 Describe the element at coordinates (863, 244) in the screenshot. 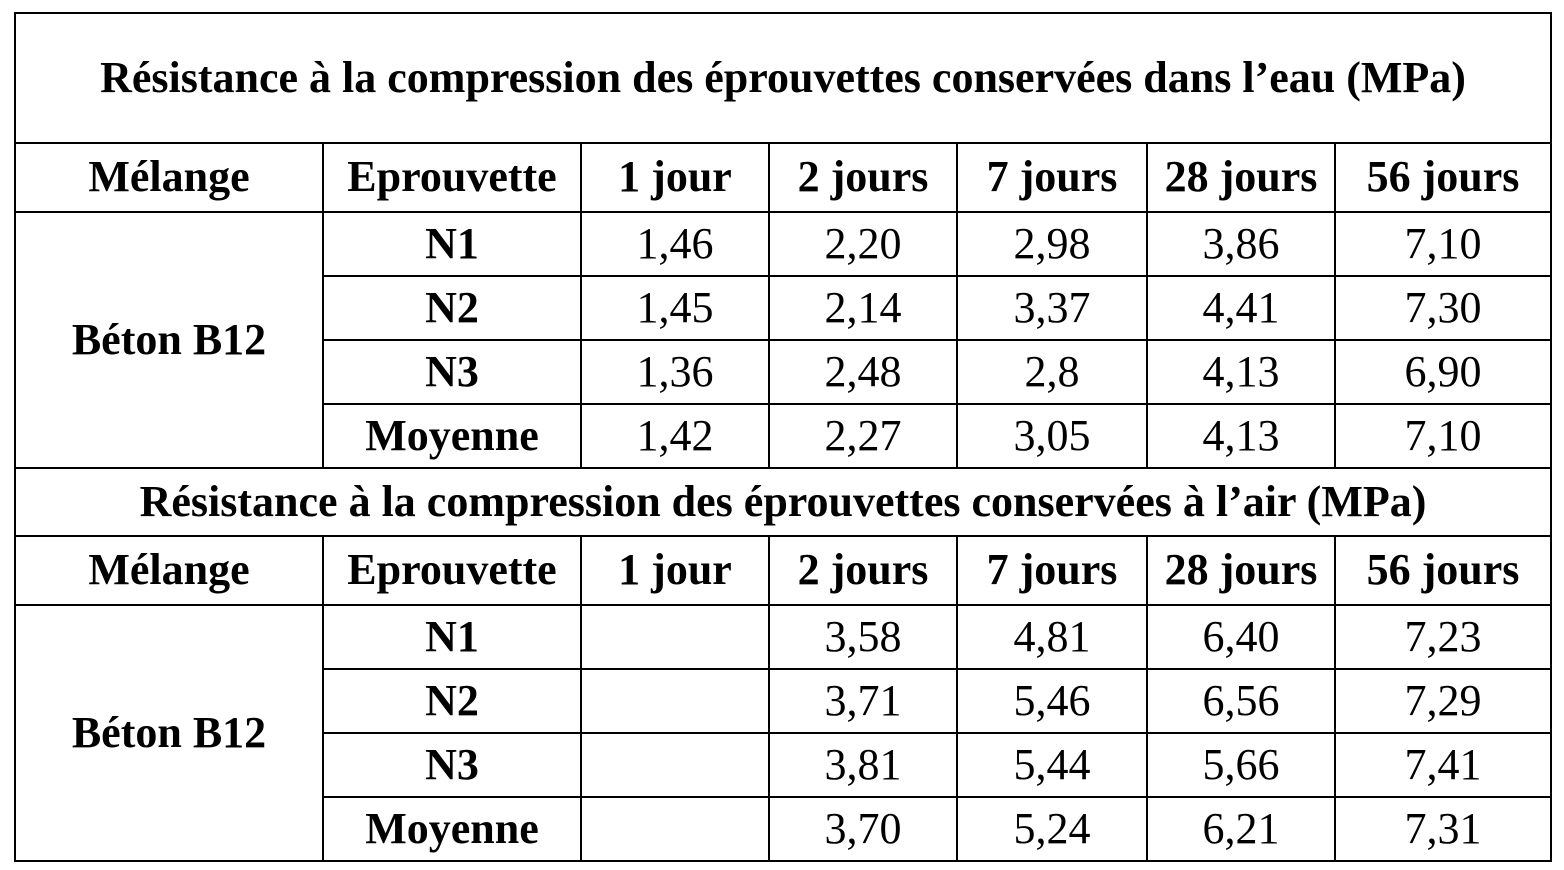

I see `value-cell: 2,20` at that location.